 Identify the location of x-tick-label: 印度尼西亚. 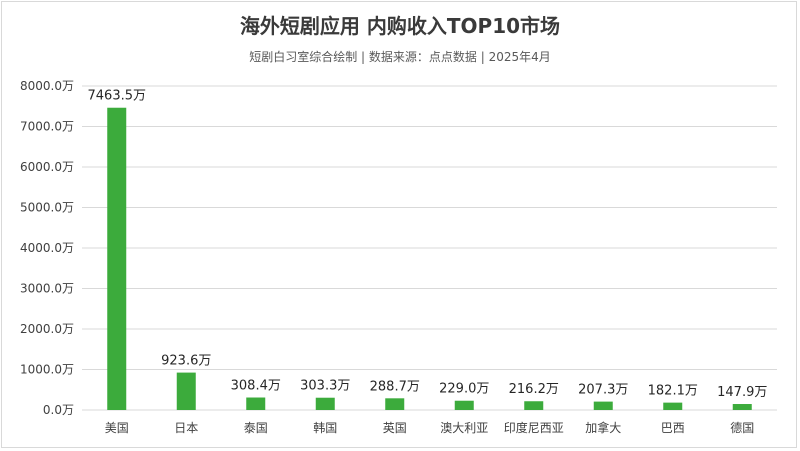
(534, 427).